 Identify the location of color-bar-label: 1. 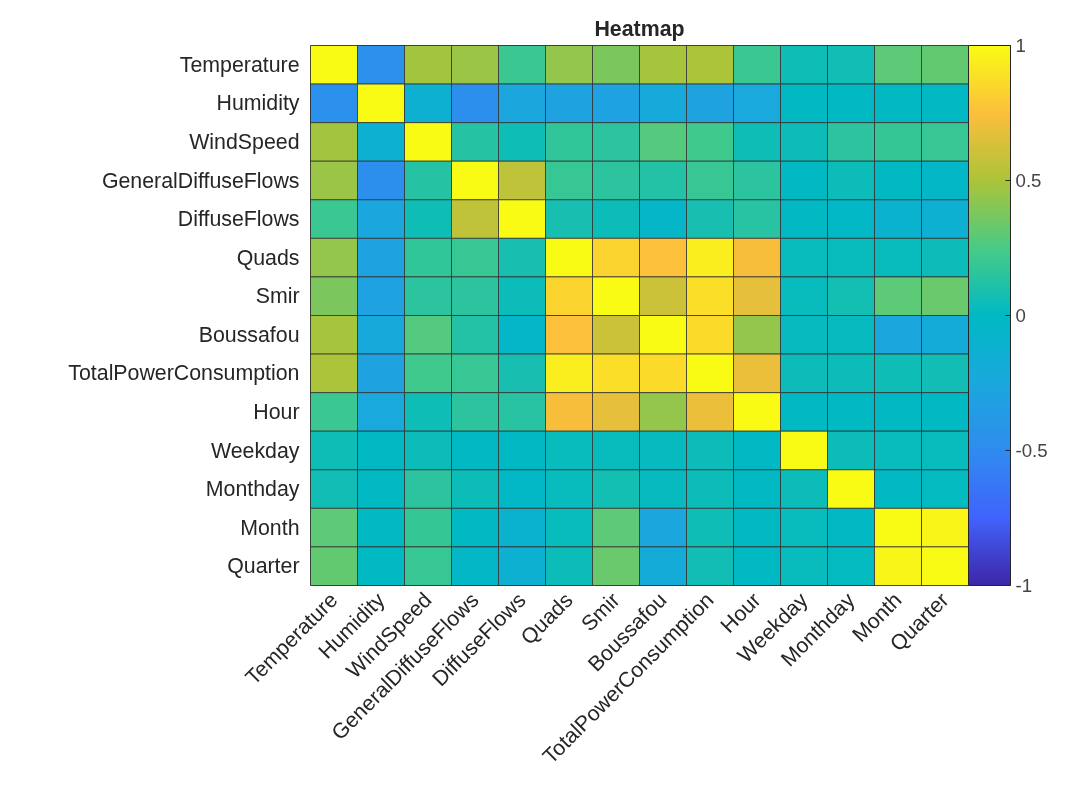
(1020, 45).